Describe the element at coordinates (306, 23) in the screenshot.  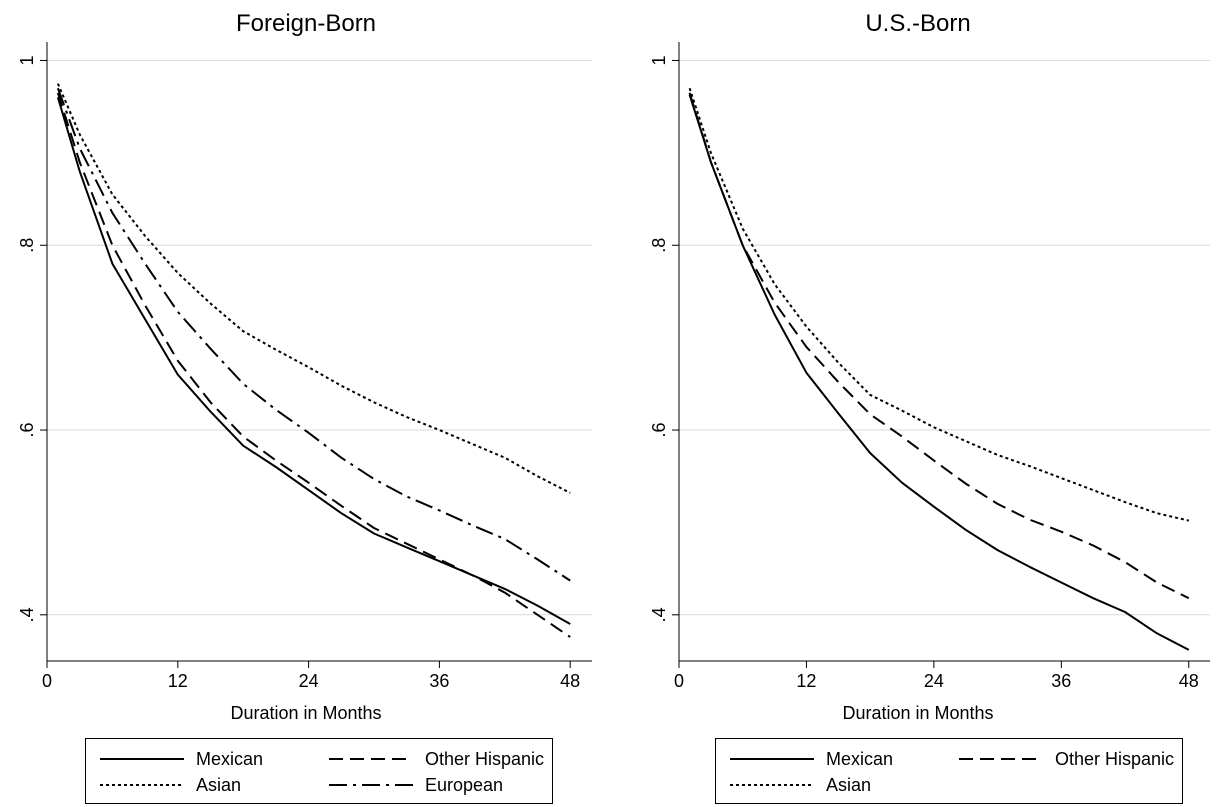
I see `chart-title: Foreign-Born` at that location.